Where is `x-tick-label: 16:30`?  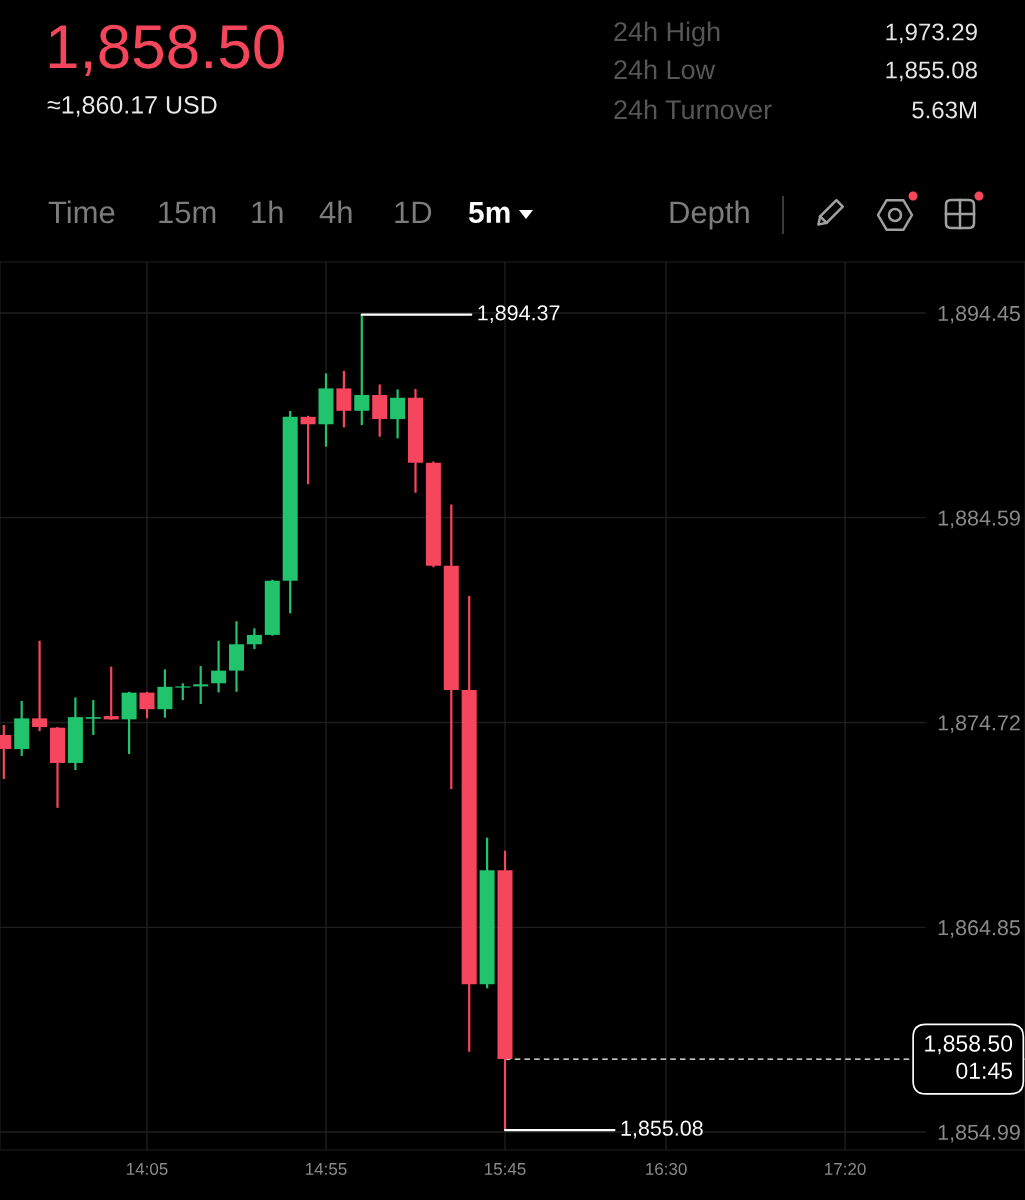
x-tick-label: 16:30 is located at coordinates (666, 1168).